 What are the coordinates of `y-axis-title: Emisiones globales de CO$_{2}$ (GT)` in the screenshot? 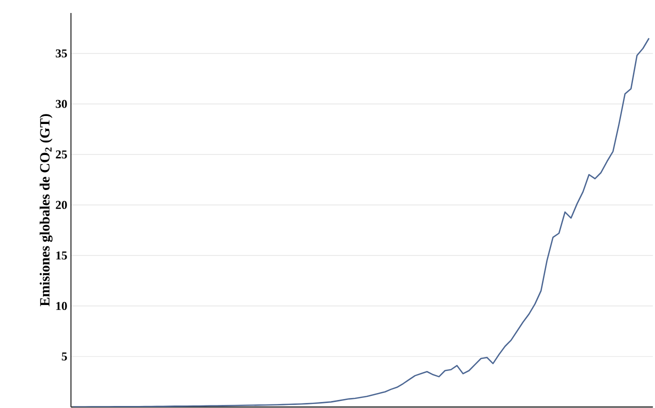 It's located at (46, 210).